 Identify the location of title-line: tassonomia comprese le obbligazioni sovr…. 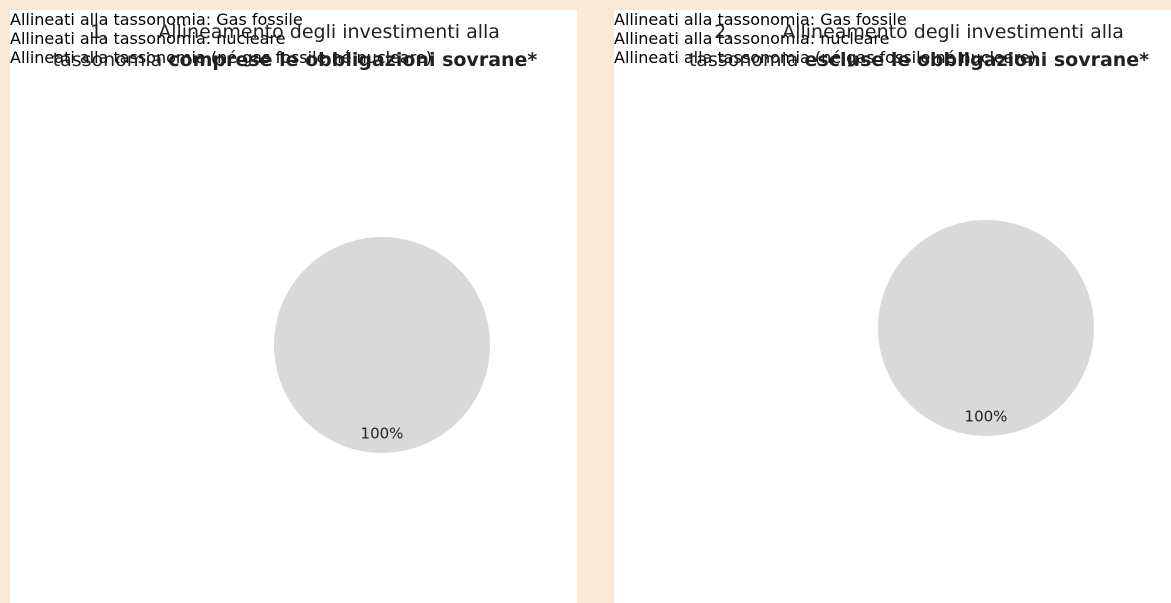
(293, 60).